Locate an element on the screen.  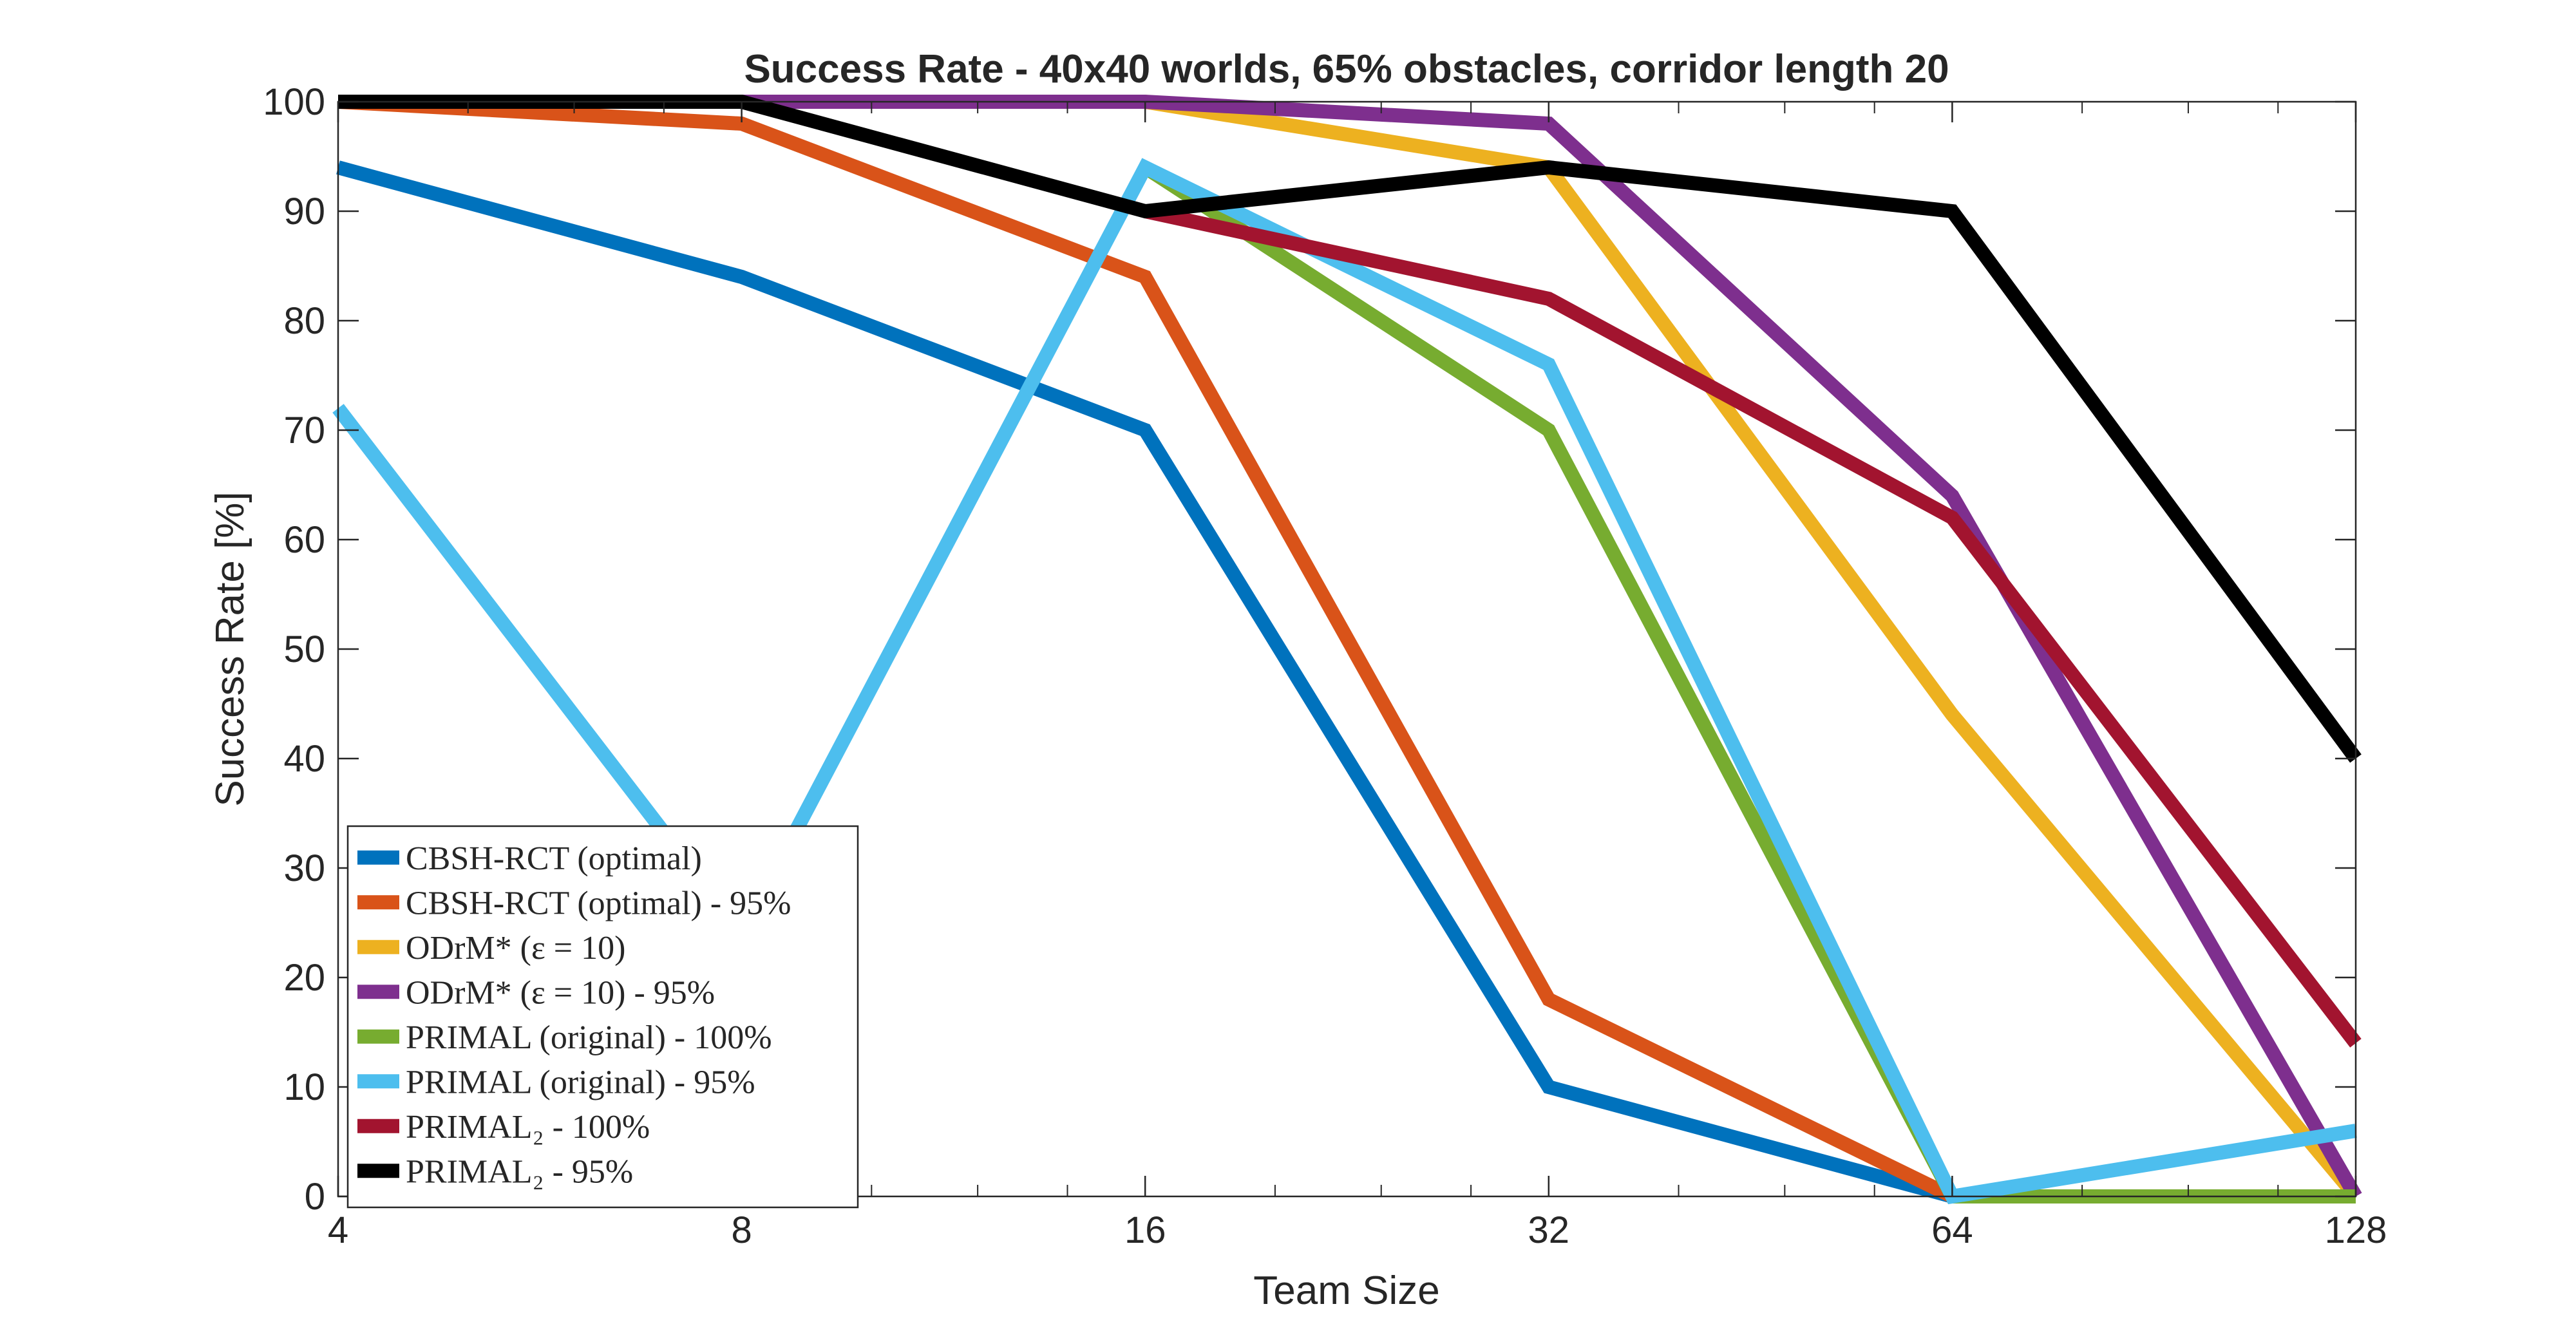
y-tick-label: 0 is located at coordinates (315, 1197).